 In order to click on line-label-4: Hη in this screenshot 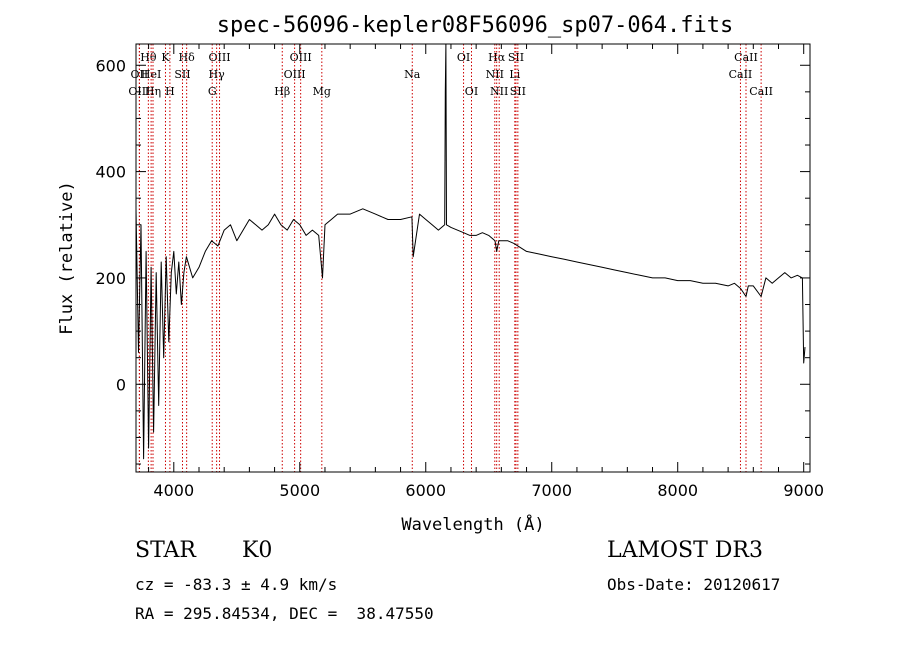, I will do `click(153, 91)`.